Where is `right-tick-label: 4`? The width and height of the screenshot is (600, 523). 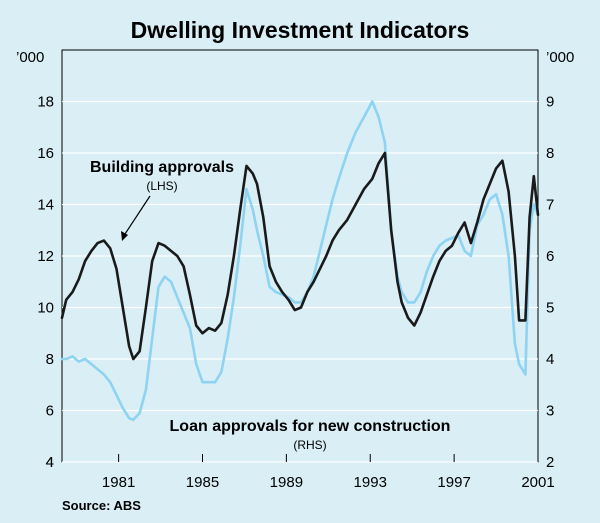 right-tick-label: 4 is located at coordinates (550, 359).